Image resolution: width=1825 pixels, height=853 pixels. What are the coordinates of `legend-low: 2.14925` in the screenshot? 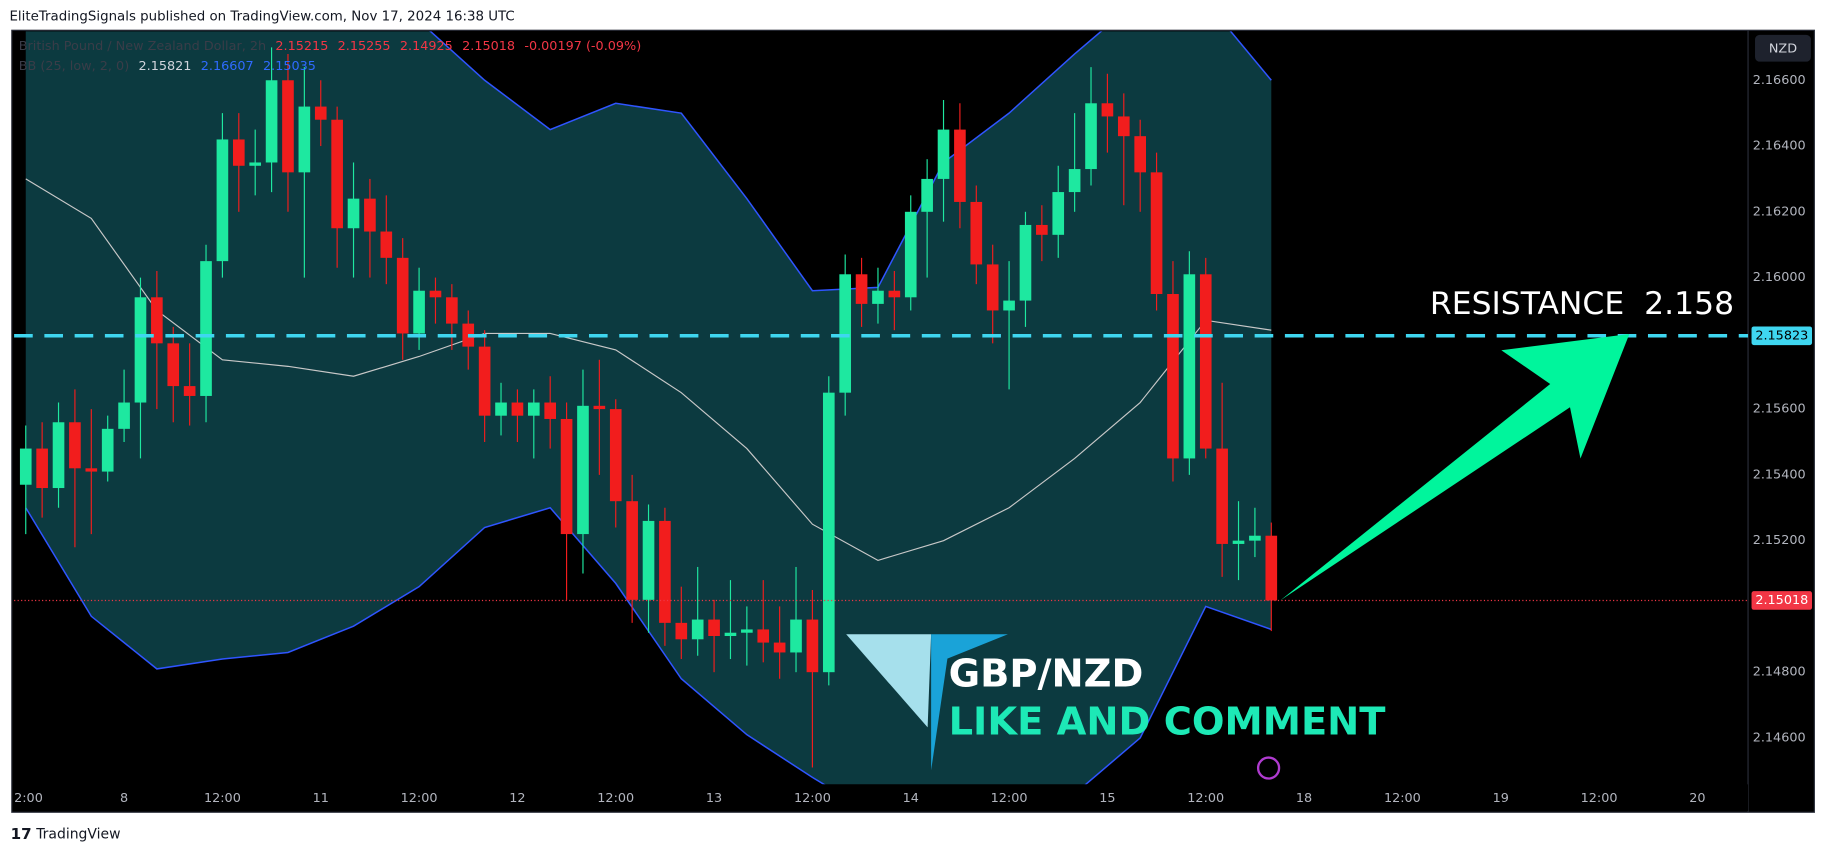 It's located at (426, 46).